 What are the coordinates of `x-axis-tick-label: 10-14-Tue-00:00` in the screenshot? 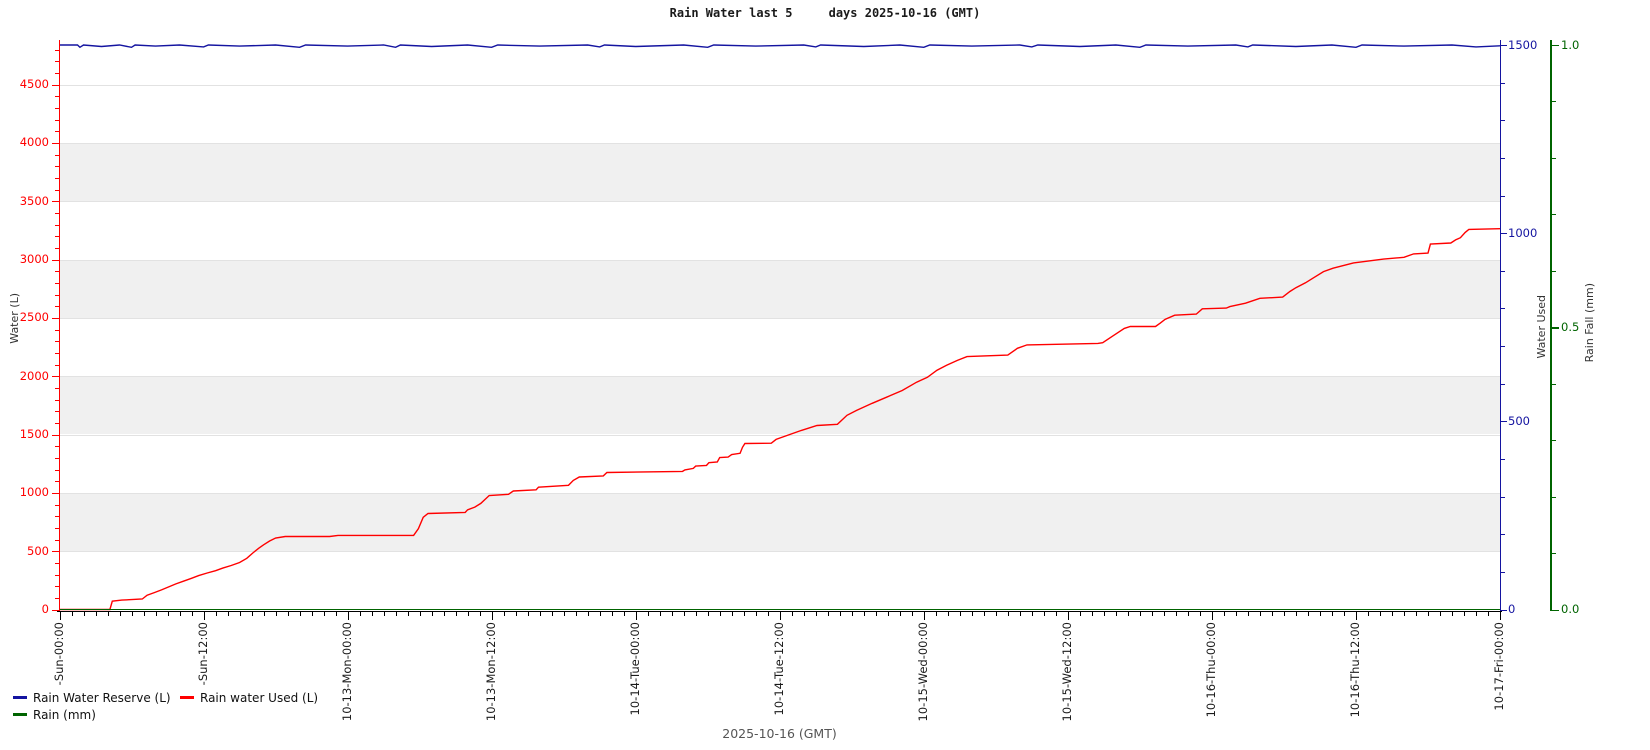 It's located at (634, 669).